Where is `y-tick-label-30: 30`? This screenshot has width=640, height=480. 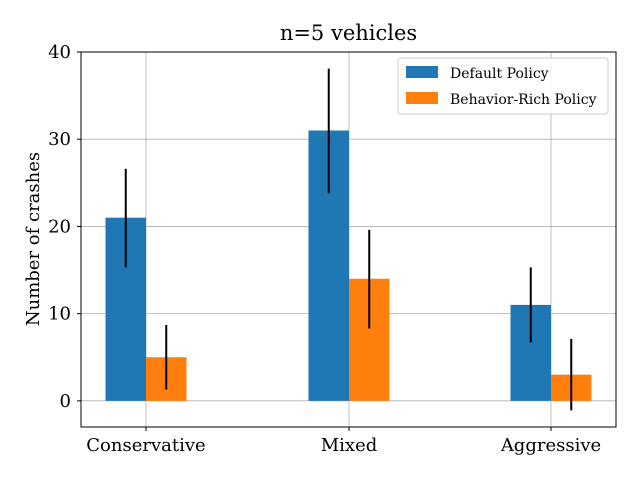 y-tick-label-30: 30 is located at coordinates (59, 139).